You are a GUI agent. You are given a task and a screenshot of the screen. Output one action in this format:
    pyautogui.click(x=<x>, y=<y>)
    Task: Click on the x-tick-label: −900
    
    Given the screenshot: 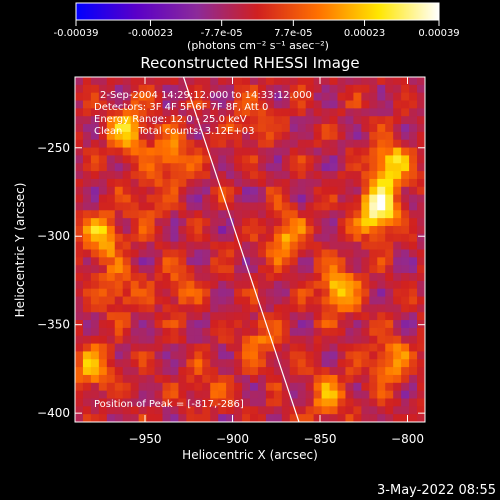 What is the action you would take?
    pyautogui.click(x=232, y=439)
    